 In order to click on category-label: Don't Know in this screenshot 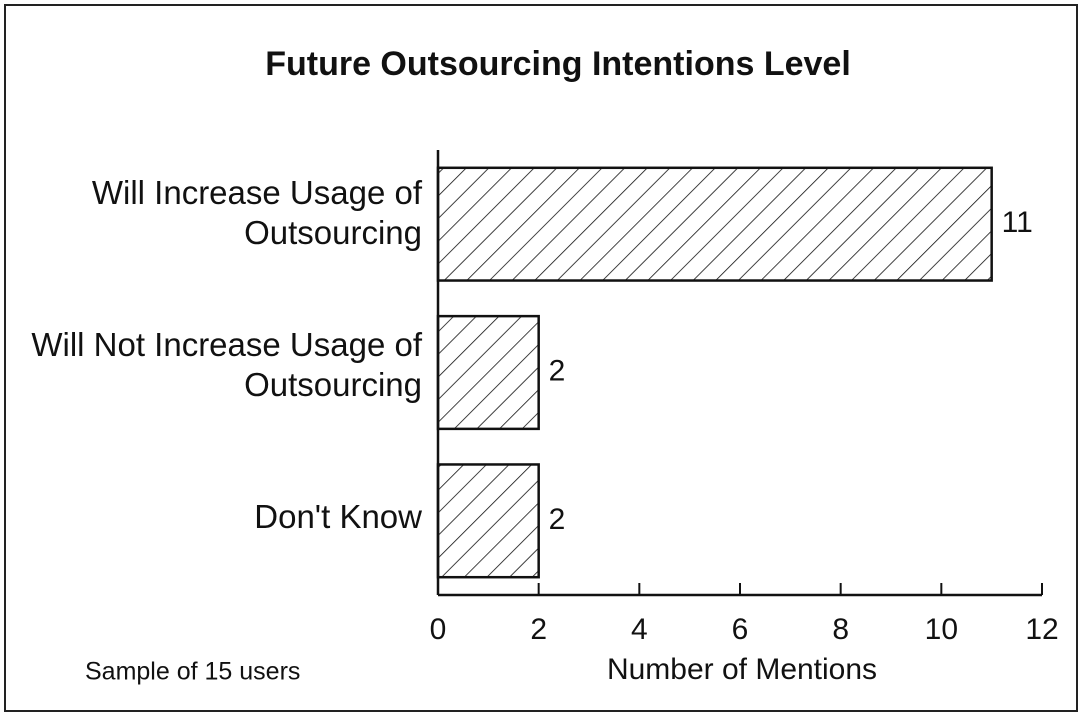, I will do `click(338, 516)`.